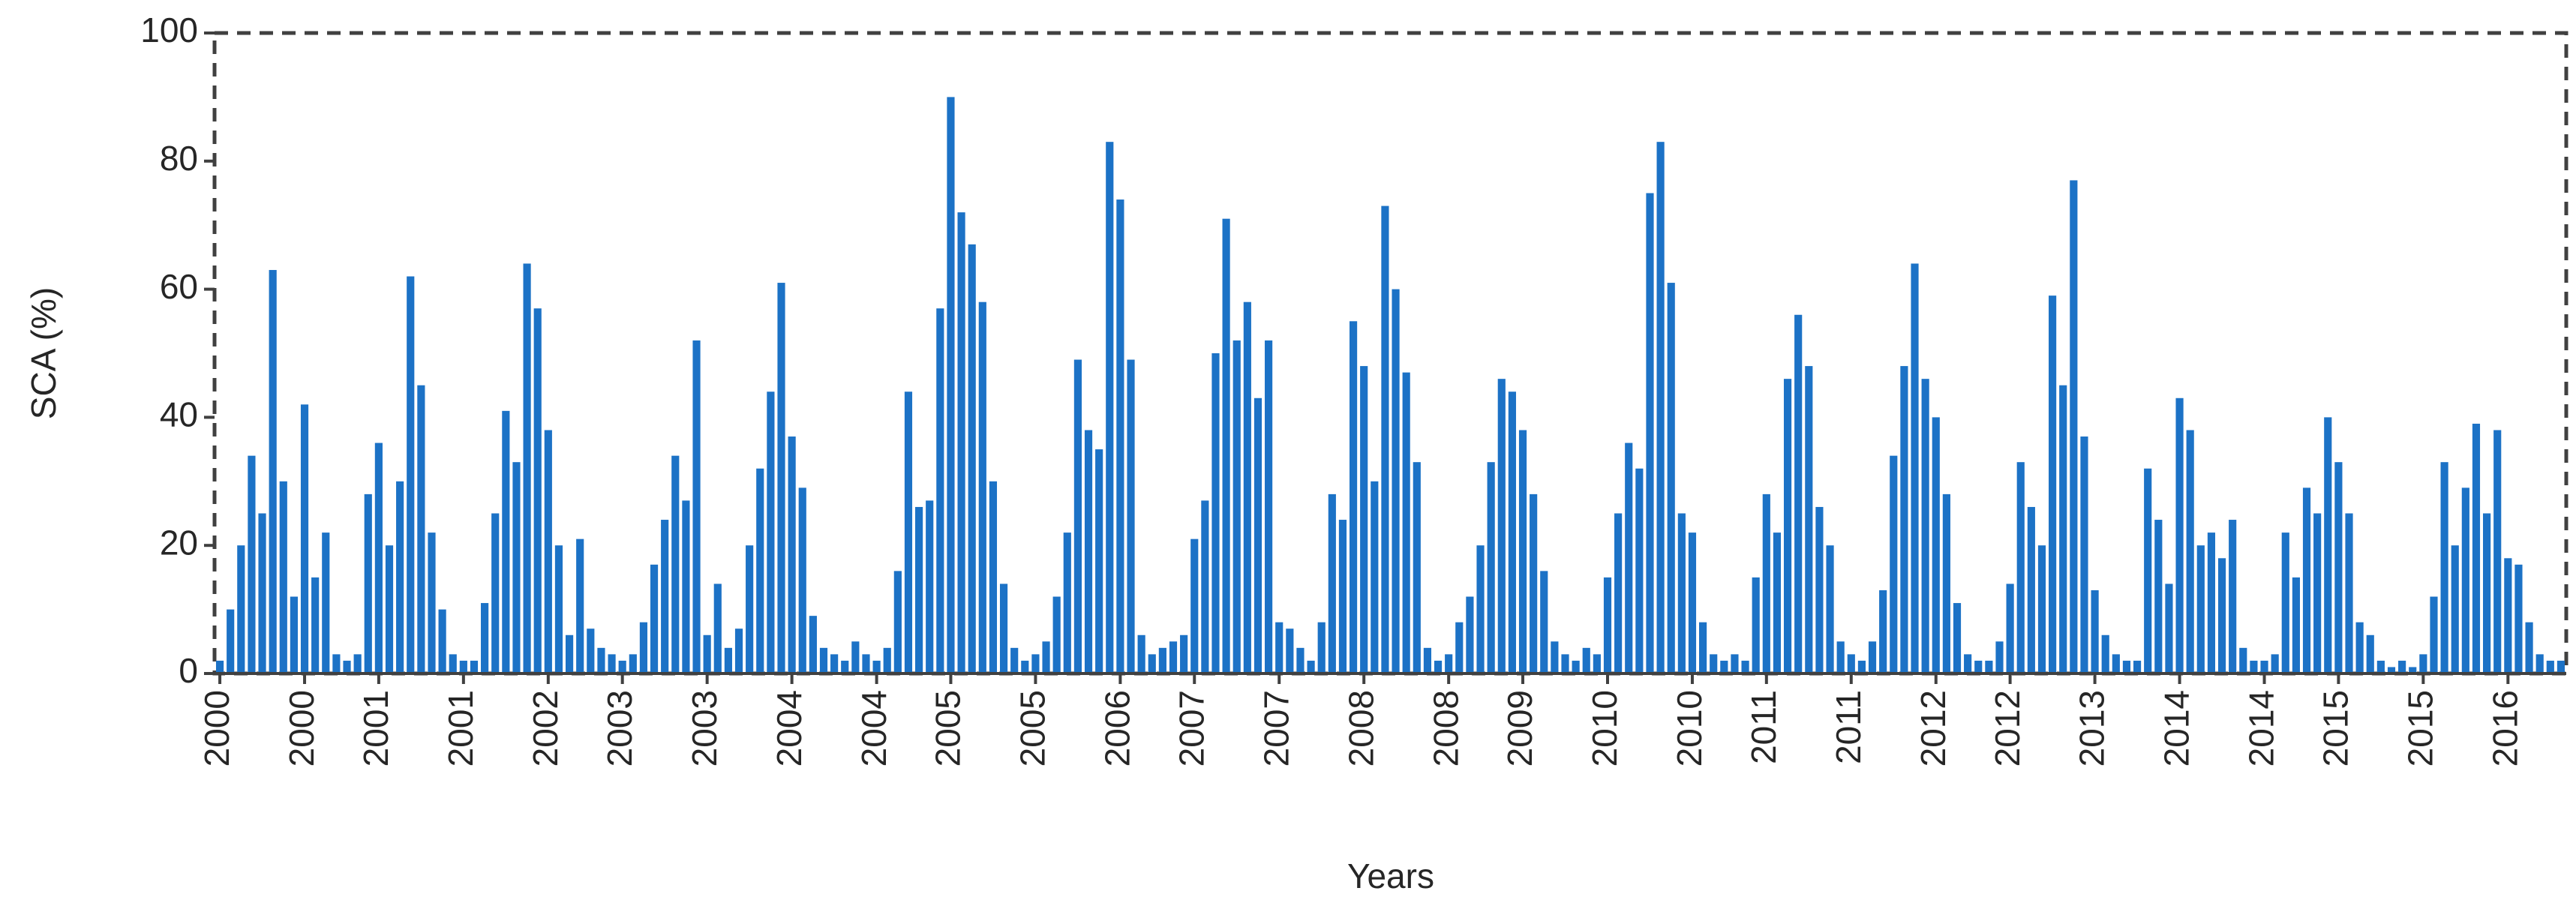 The height and width of the screenshot is (900, 2576). What do you see at coordinates (1390, 876) in the screenshot?
I see `x-axis-title: Years` at bounding box center [1390, 876].